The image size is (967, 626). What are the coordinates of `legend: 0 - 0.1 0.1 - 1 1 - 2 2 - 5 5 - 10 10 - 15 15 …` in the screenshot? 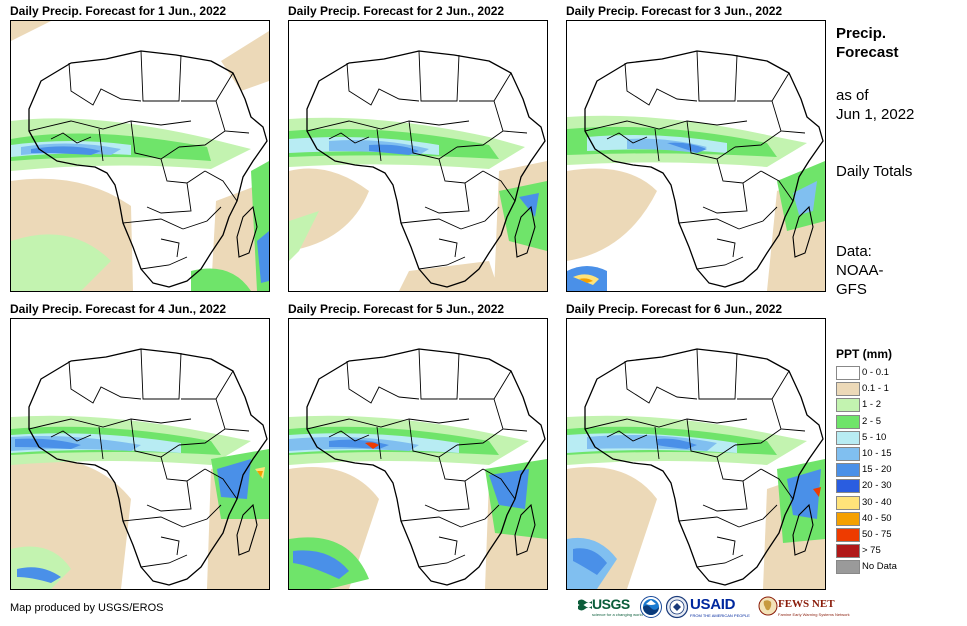 It's located at (896, 471).